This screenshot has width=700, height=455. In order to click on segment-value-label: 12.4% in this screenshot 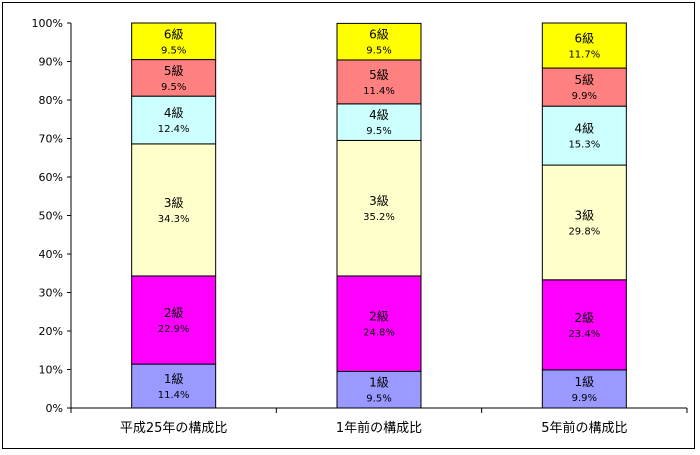, I will do `click(174, 129)`.